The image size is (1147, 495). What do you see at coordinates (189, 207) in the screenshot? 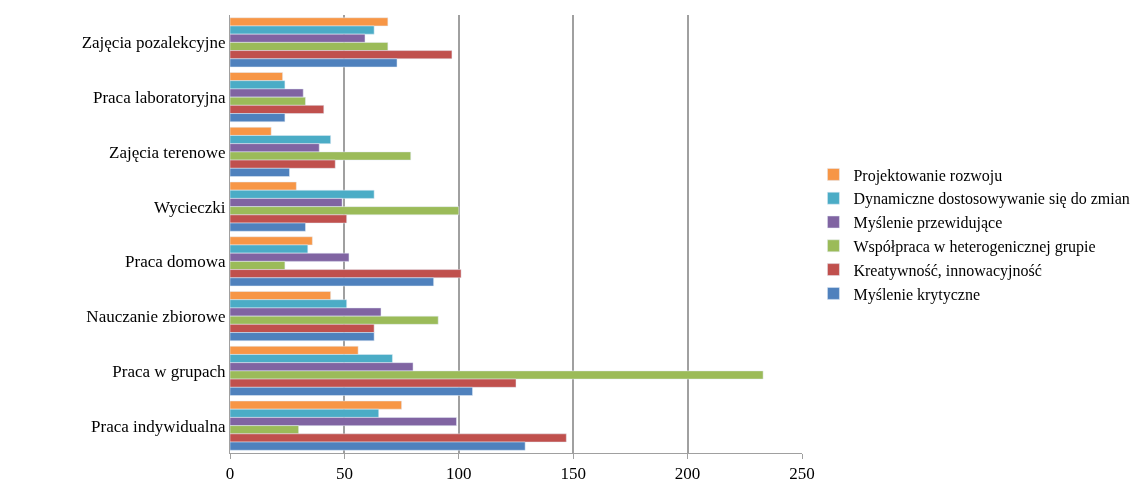
I see `y-tick-label: Wycieczki` at bounding box center [189, 207].